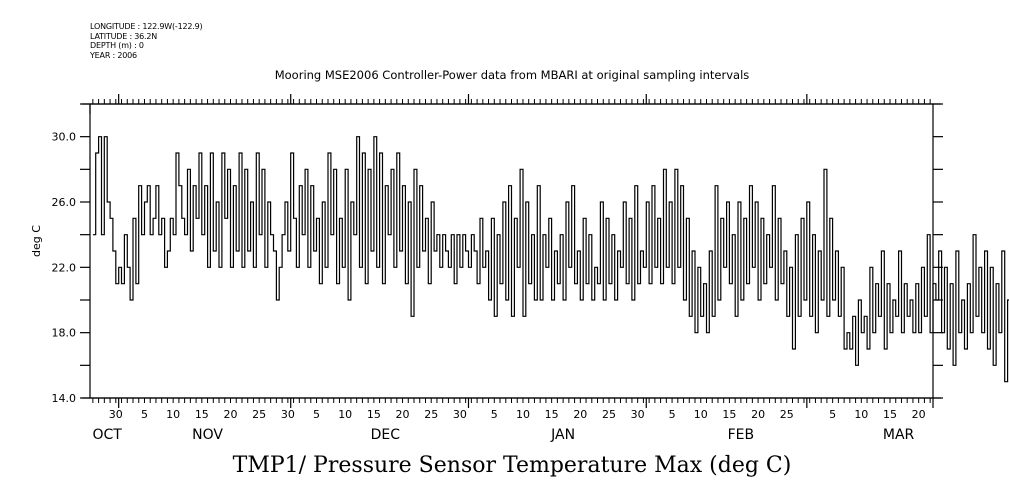 The height and width of the screenshot is (504, 1009). Describe the element at coordinates (113, 55) in the screenshot. I see `year-text: YEAR : 2006` at that location.